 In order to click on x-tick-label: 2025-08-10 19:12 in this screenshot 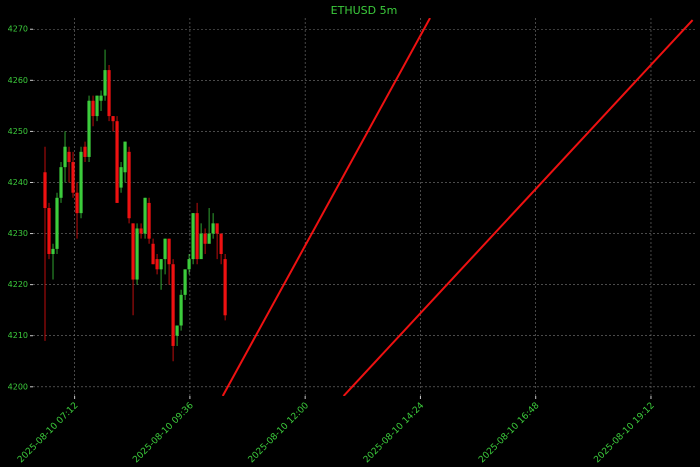, I will do `click(624, 433)`.